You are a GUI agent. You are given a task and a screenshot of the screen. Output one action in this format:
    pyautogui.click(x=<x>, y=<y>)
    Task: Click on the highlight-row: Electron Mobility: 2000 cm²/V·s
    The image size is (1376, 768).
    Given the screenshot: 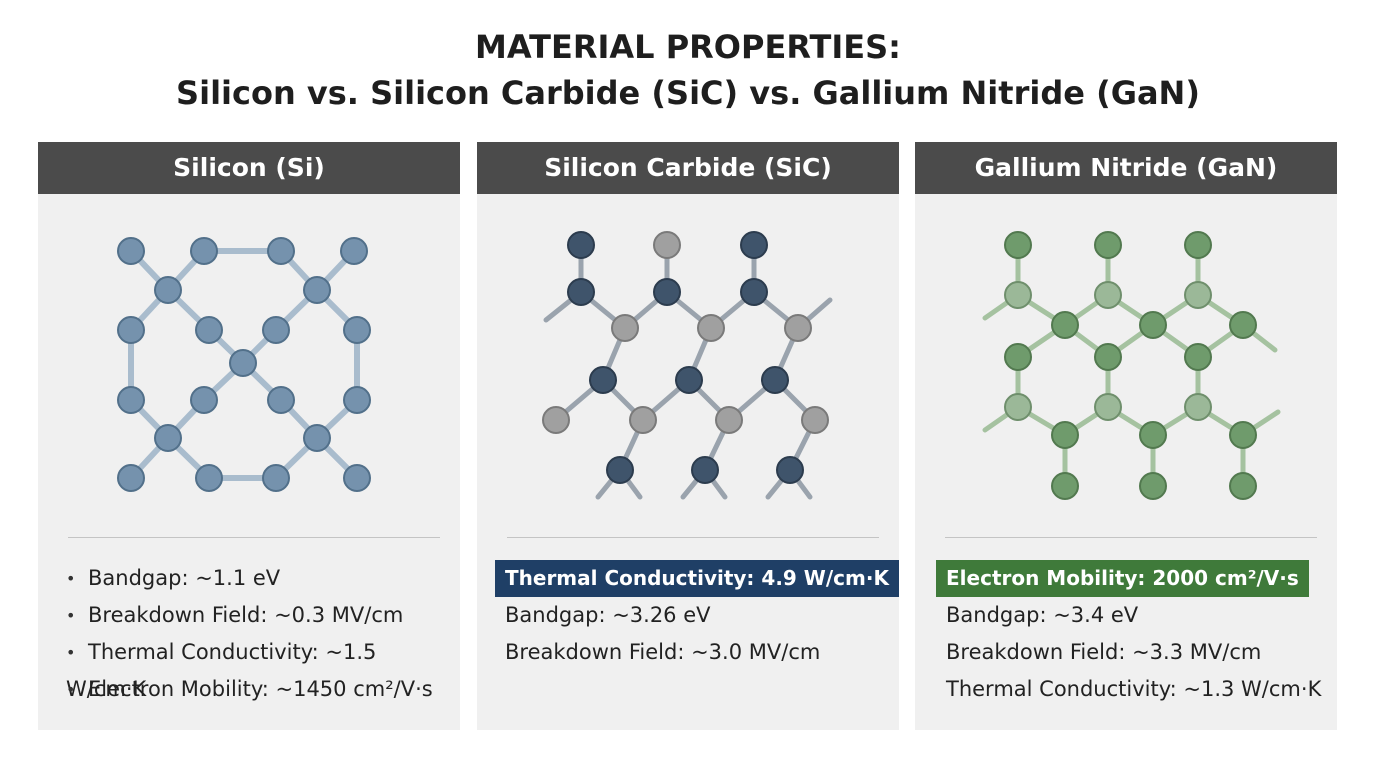 What is the action you would take?
    pyautogui.click(x=1128, y=578)
    